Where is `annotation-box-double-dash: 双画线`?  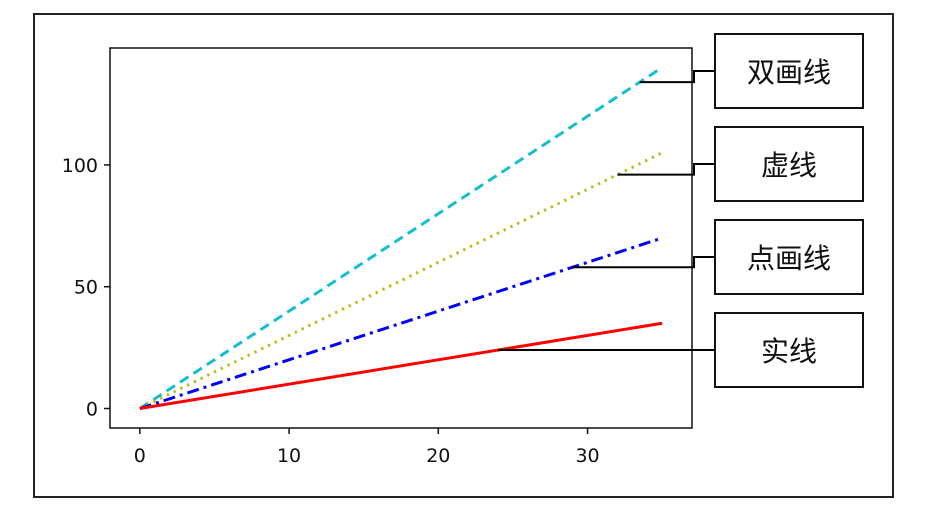 annotation-box-double-dash: 双画线 is located at coordinates (789, 71).